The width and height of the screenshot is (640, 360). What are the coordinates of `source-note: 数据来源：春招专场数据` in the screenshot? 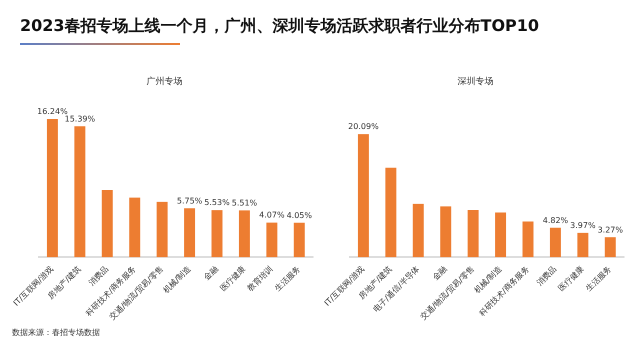 It's located at (56, 332).